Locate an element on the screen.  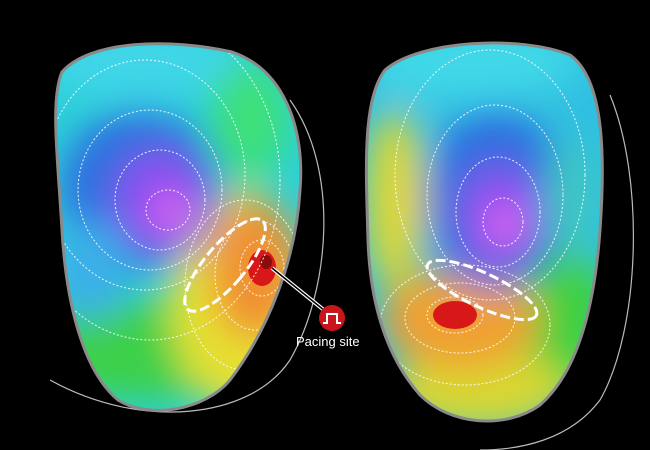
pacing-site-label: Pacing site is located at coordinates (328, 341).